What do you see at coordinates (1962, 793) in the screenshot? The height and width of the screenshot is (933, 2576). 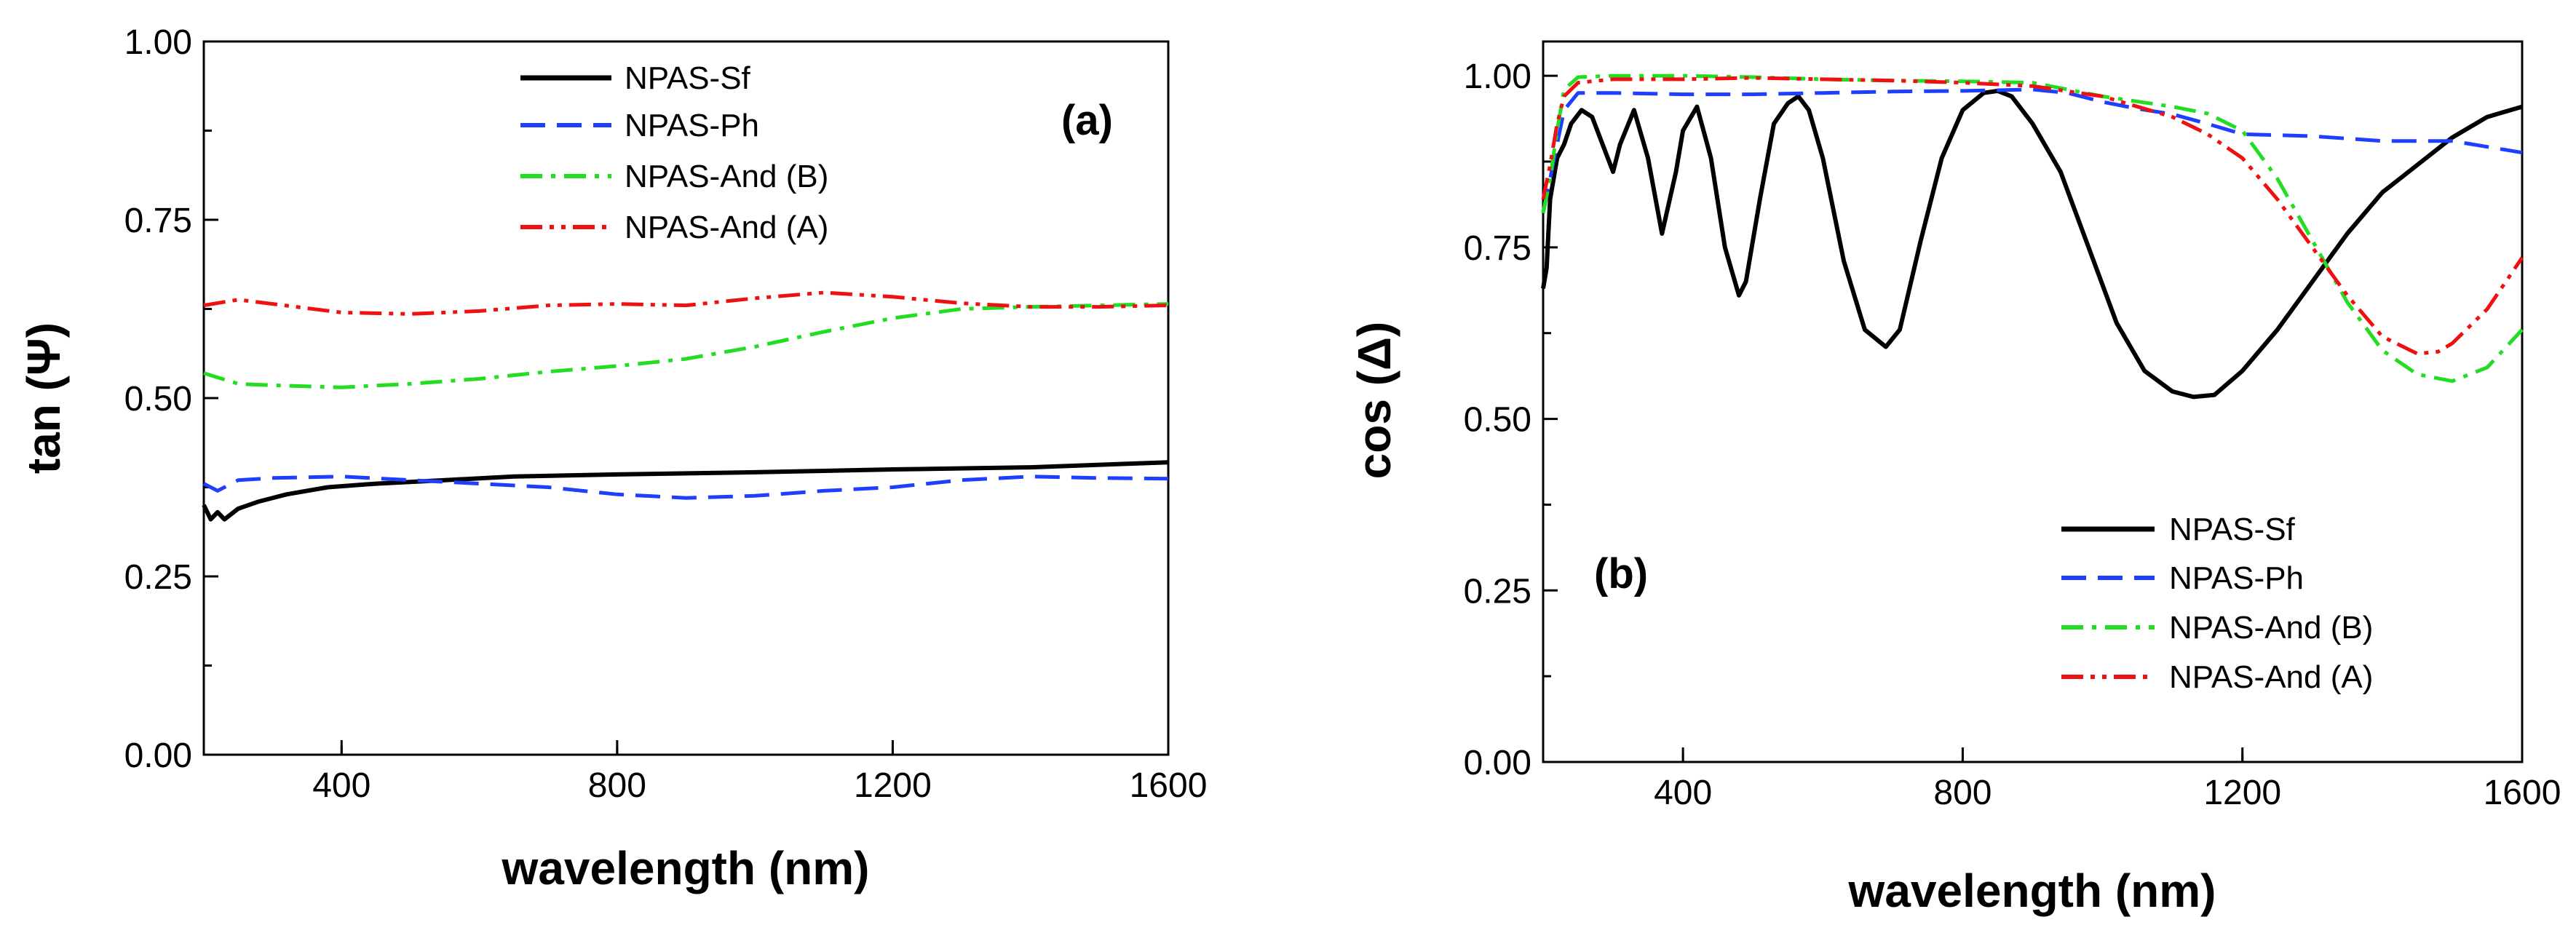 I see `x-tick-label-b: 800` at bounding box center [1962, 793].